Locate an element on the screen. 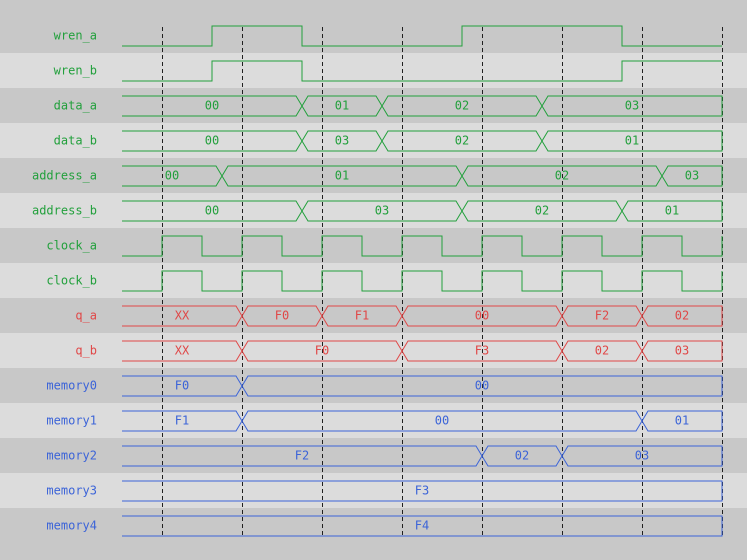  signal-label-q_a: q_a is located at coordinates (86, 316).